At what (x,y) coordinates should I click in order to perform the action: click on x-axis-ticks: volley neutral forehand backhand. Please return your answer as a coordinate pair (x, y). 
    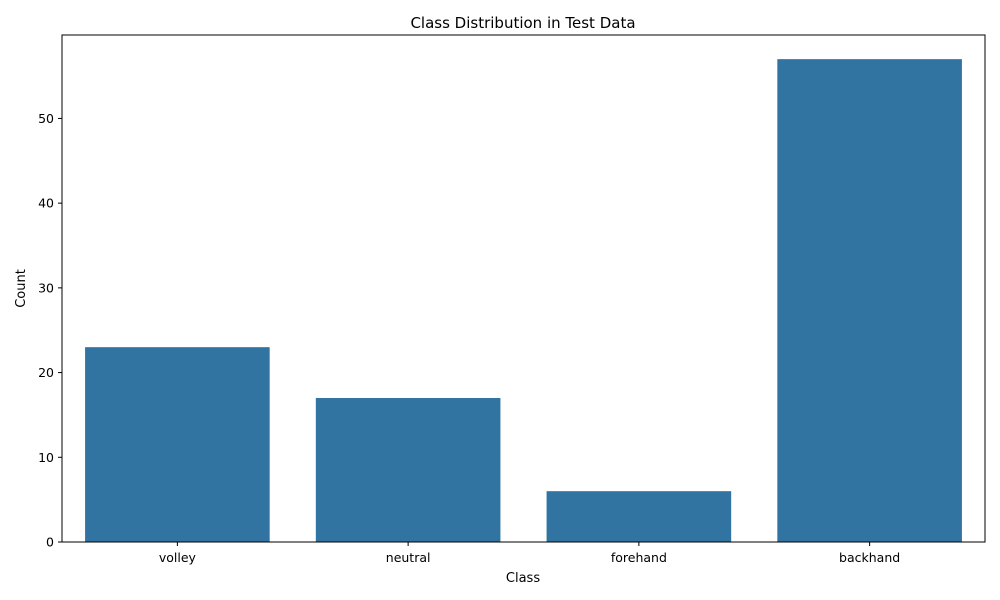
    Looking at the image, I should click on (529, 553).